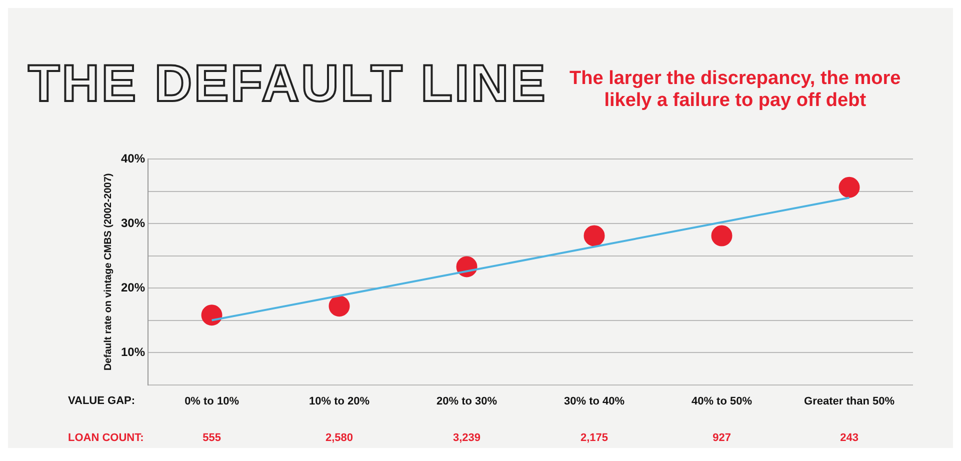 Image resolution: width=961 pixels, height=461 pixels. Describe the element at coordinates (133, 351) in the screenshot. I see `y-tick-label: 10%` at that location.